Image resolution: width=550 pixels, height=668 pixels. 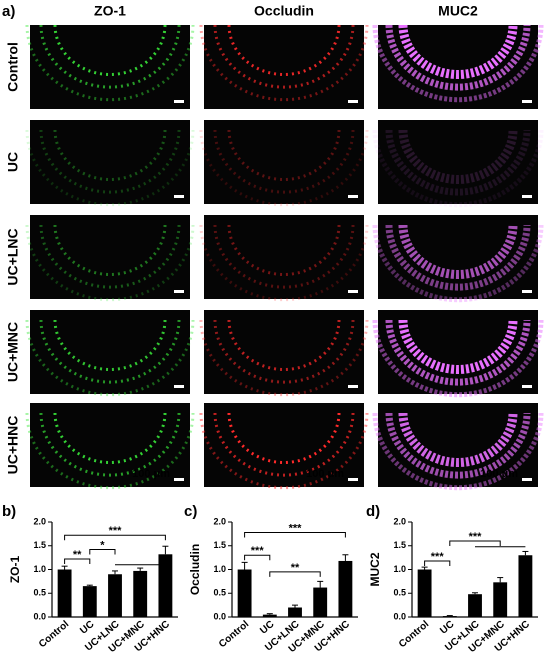 What do you see at coordinates (110, 11) in the screenshot?
I see `column-header: ZO-1` at bounding box center [110, 11].